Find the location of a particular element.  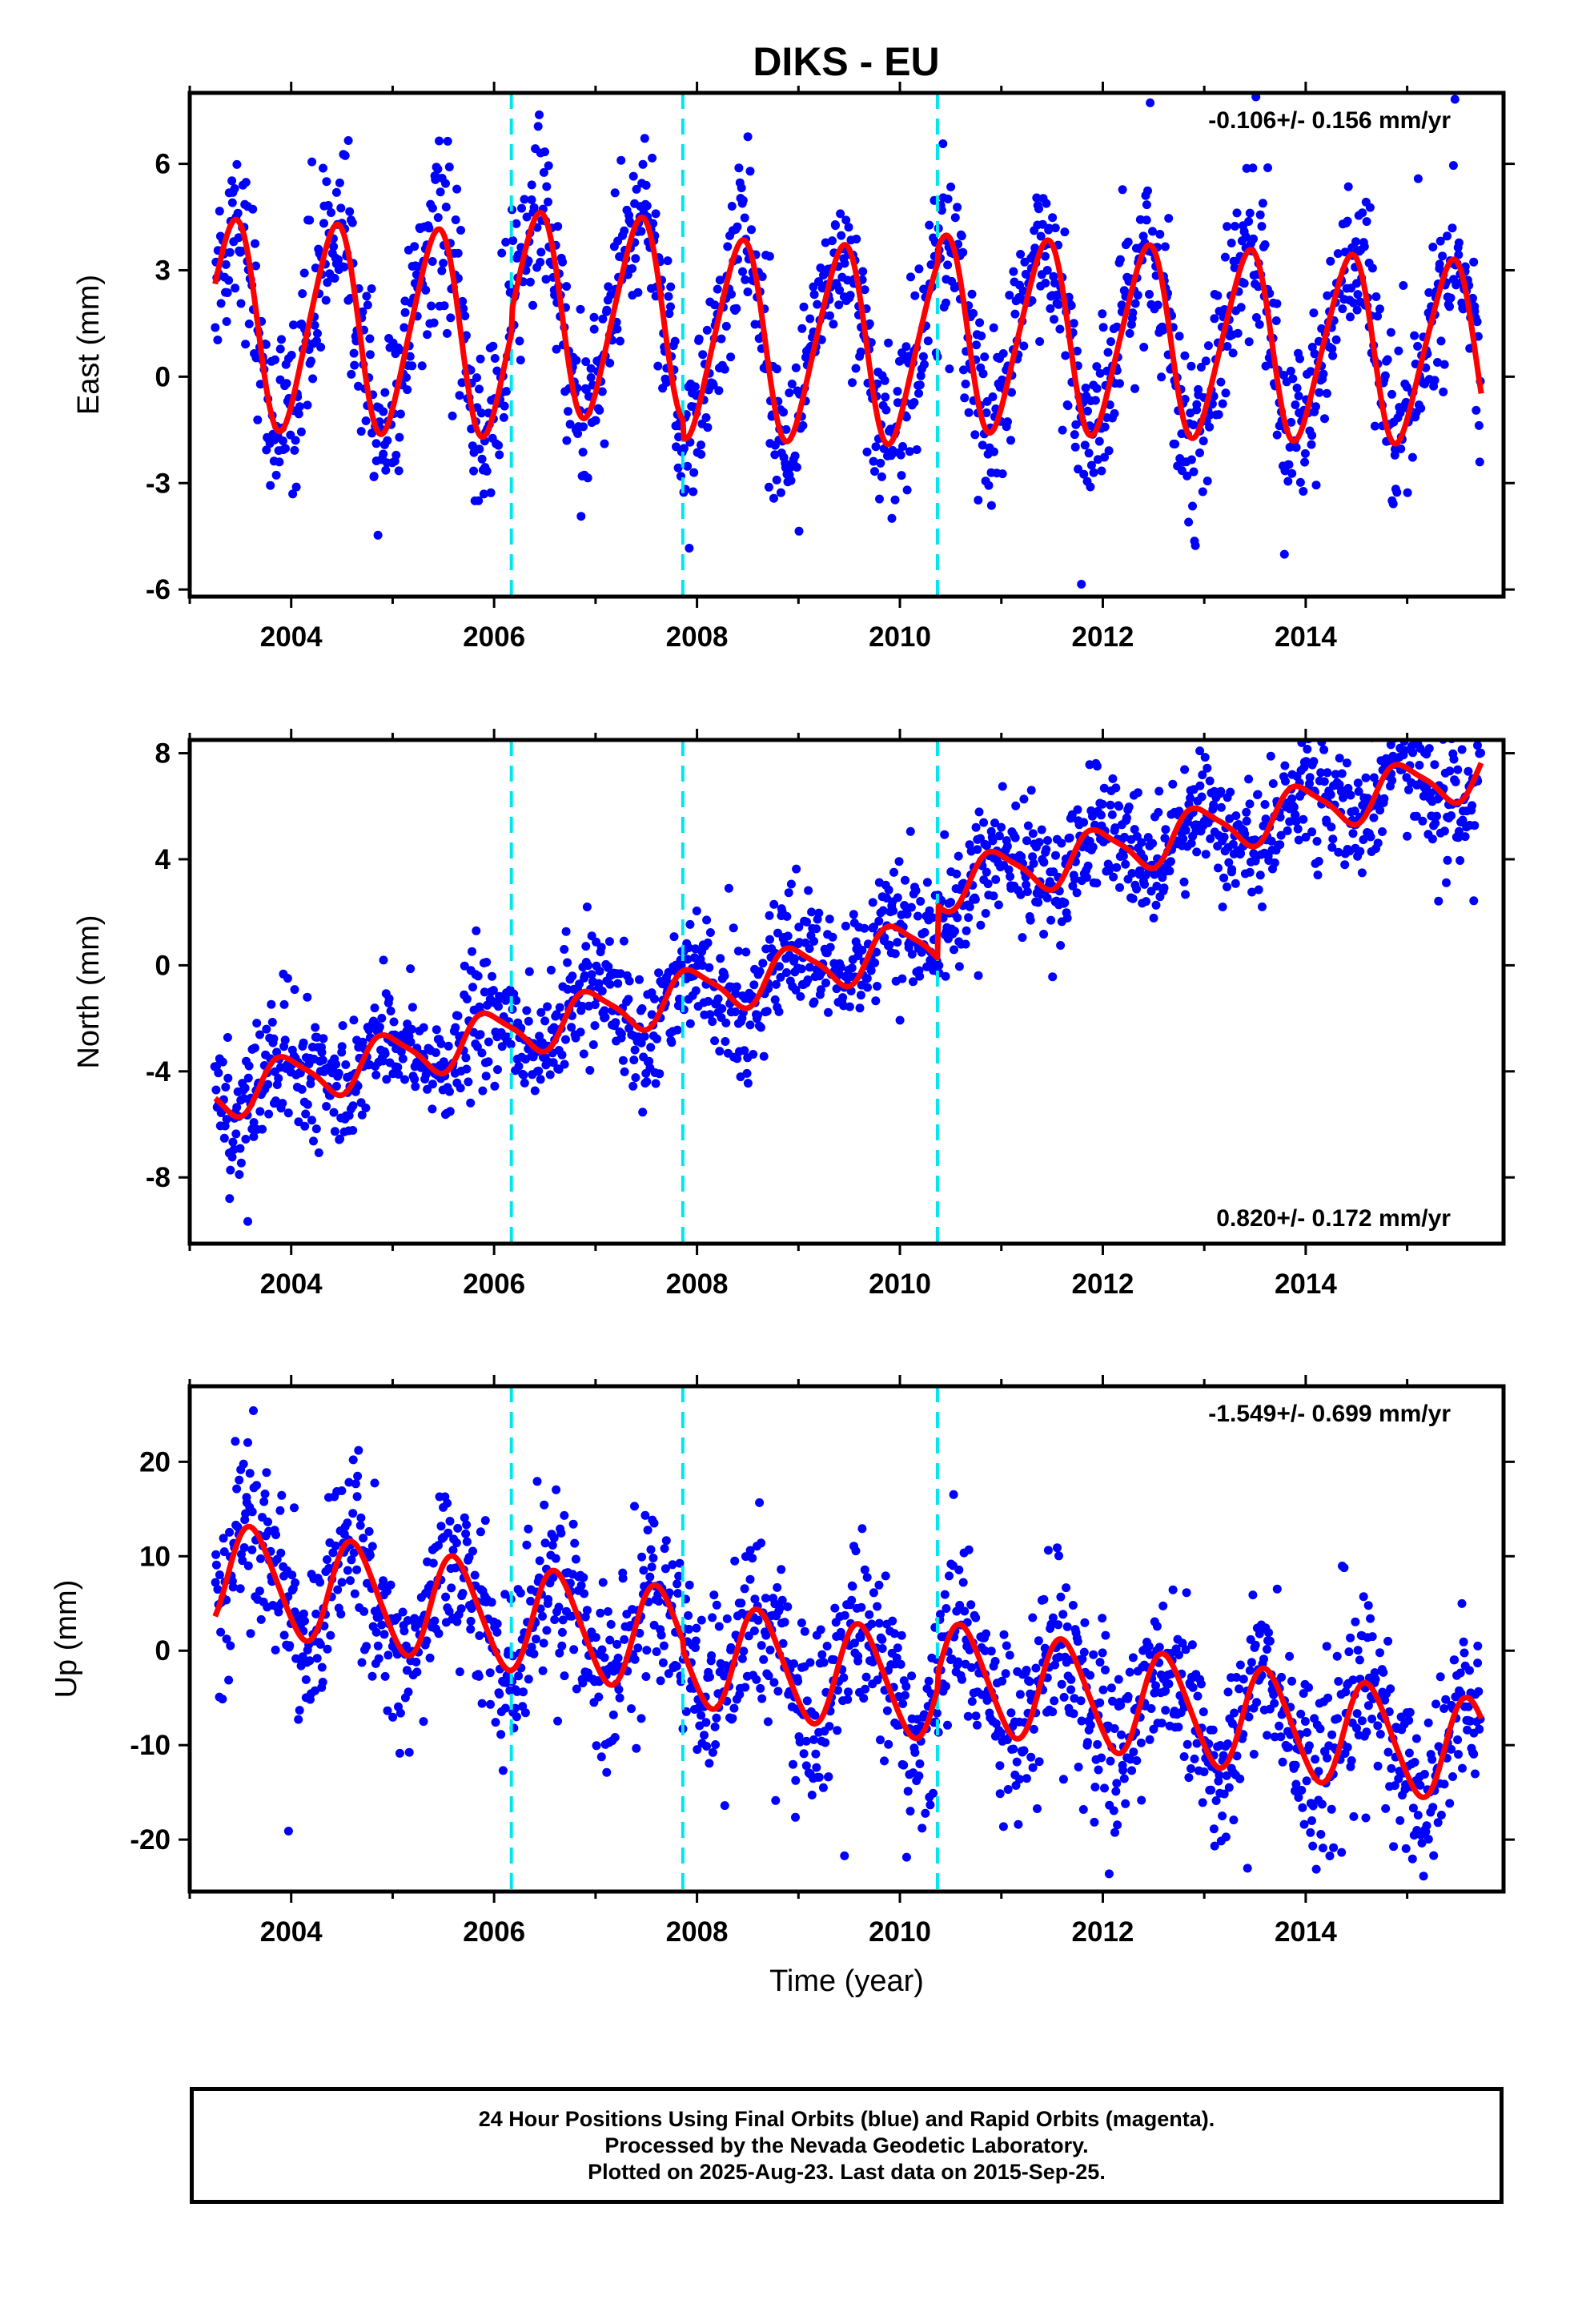

figure-title: DIKS - EU is located at coordinates (846, 61).